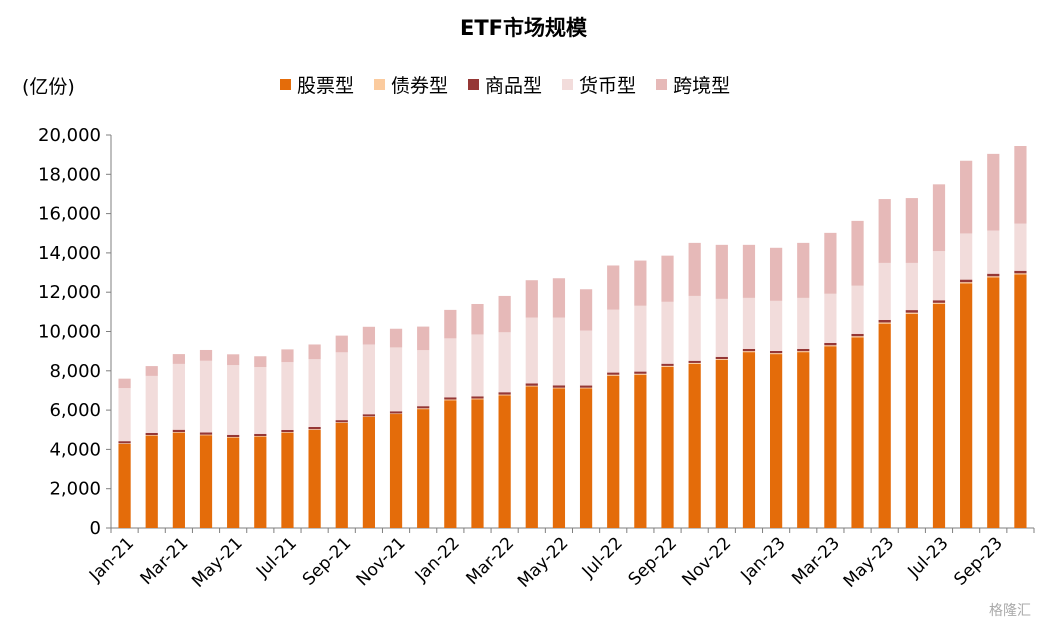 This screenshot has height=626, width=1047. Describe the element at coordinates (653, 561) in the screenshot. I see `x-tick-label: Sep-22` at that location.